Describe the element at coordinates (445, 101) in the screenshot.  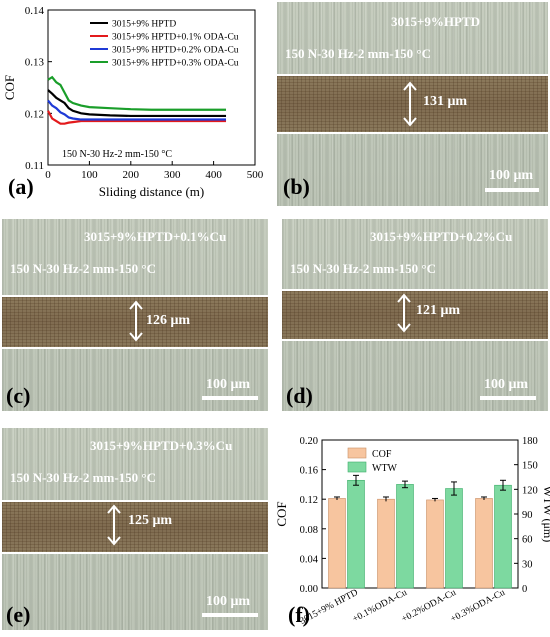
I see `track-width: 131 μm` at that location.